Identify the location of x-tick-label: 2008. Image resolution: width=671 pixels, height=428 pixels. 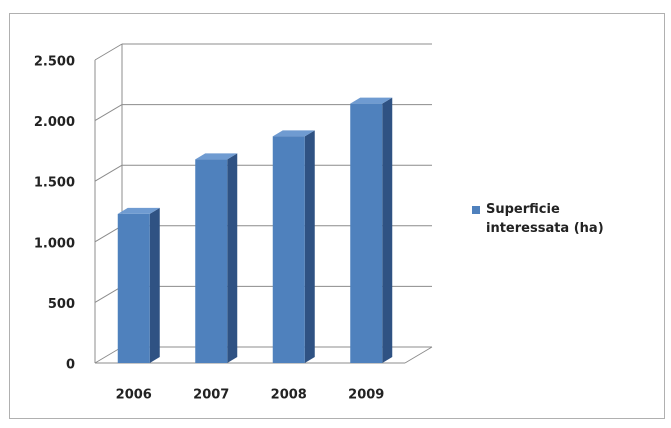
(289, 395).